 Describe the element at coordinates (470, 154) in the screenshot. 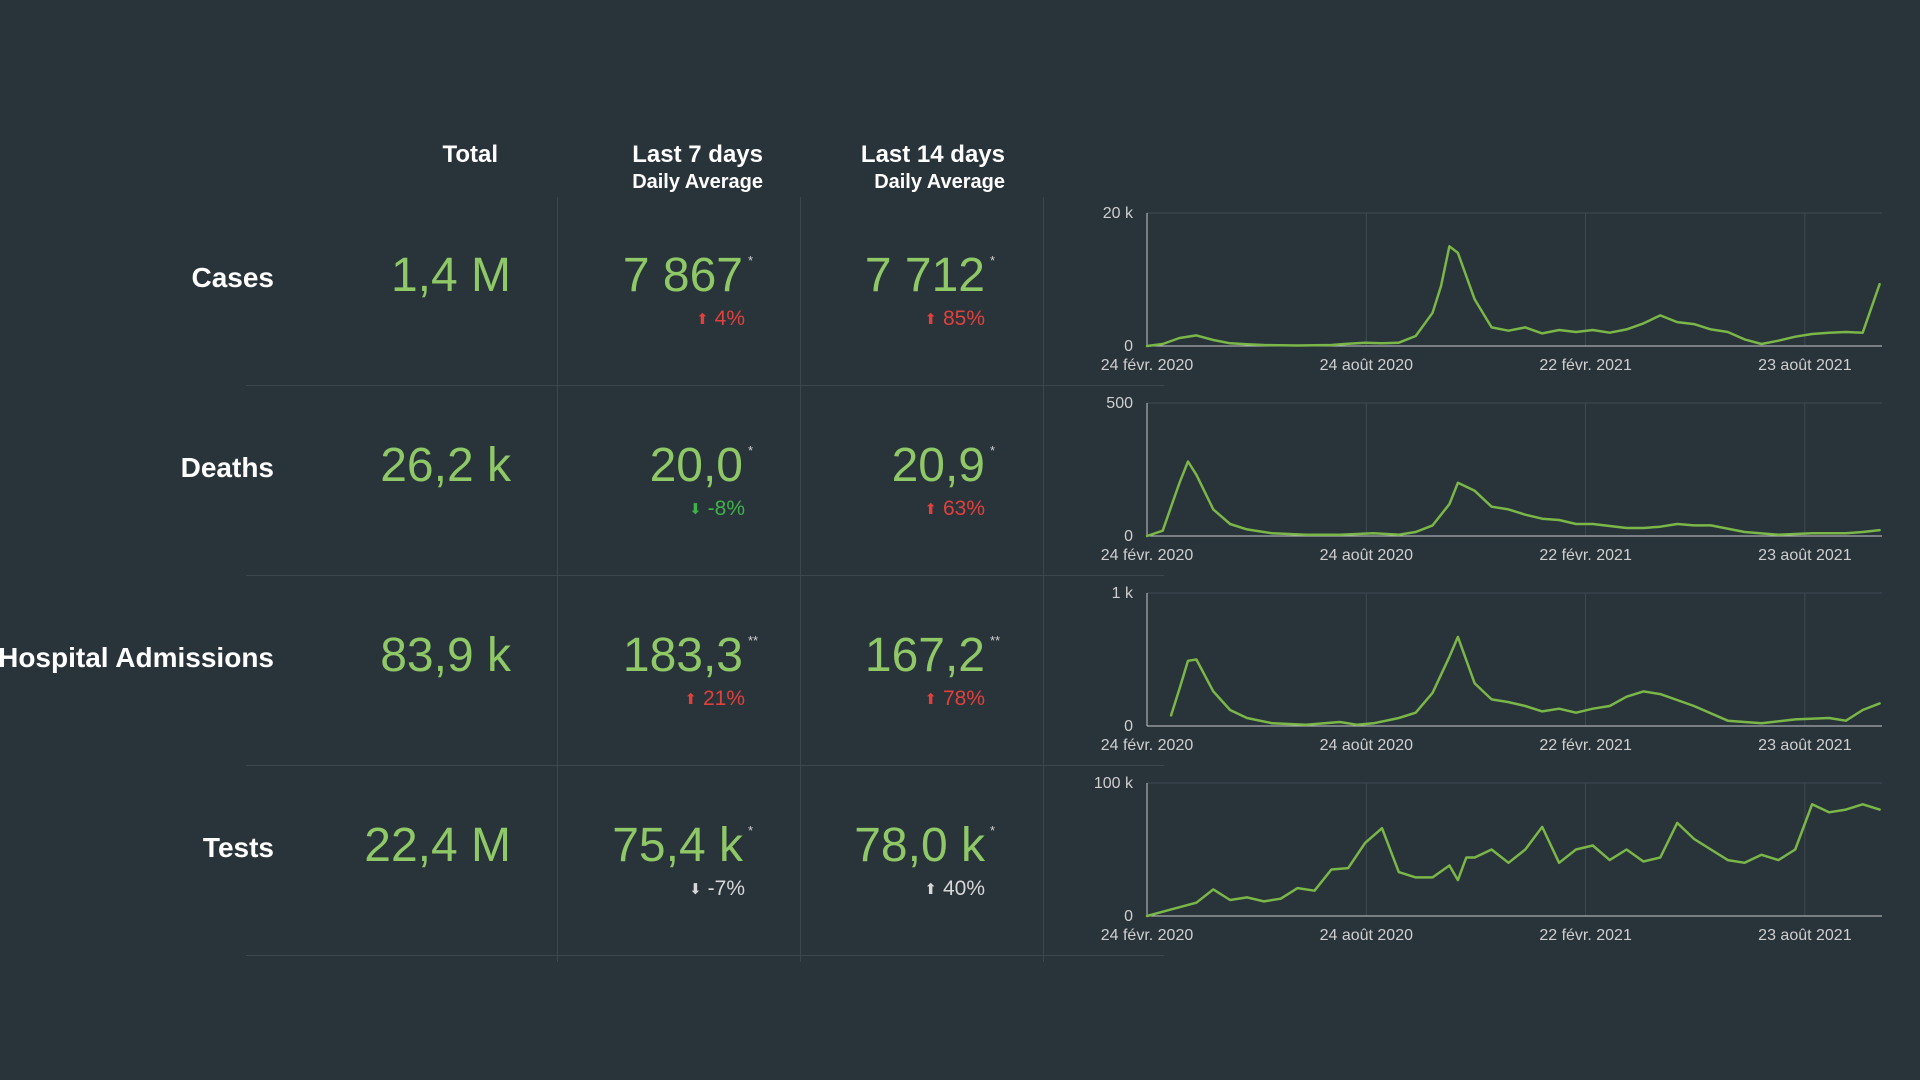

I see `header-total-label: Total` at that location.